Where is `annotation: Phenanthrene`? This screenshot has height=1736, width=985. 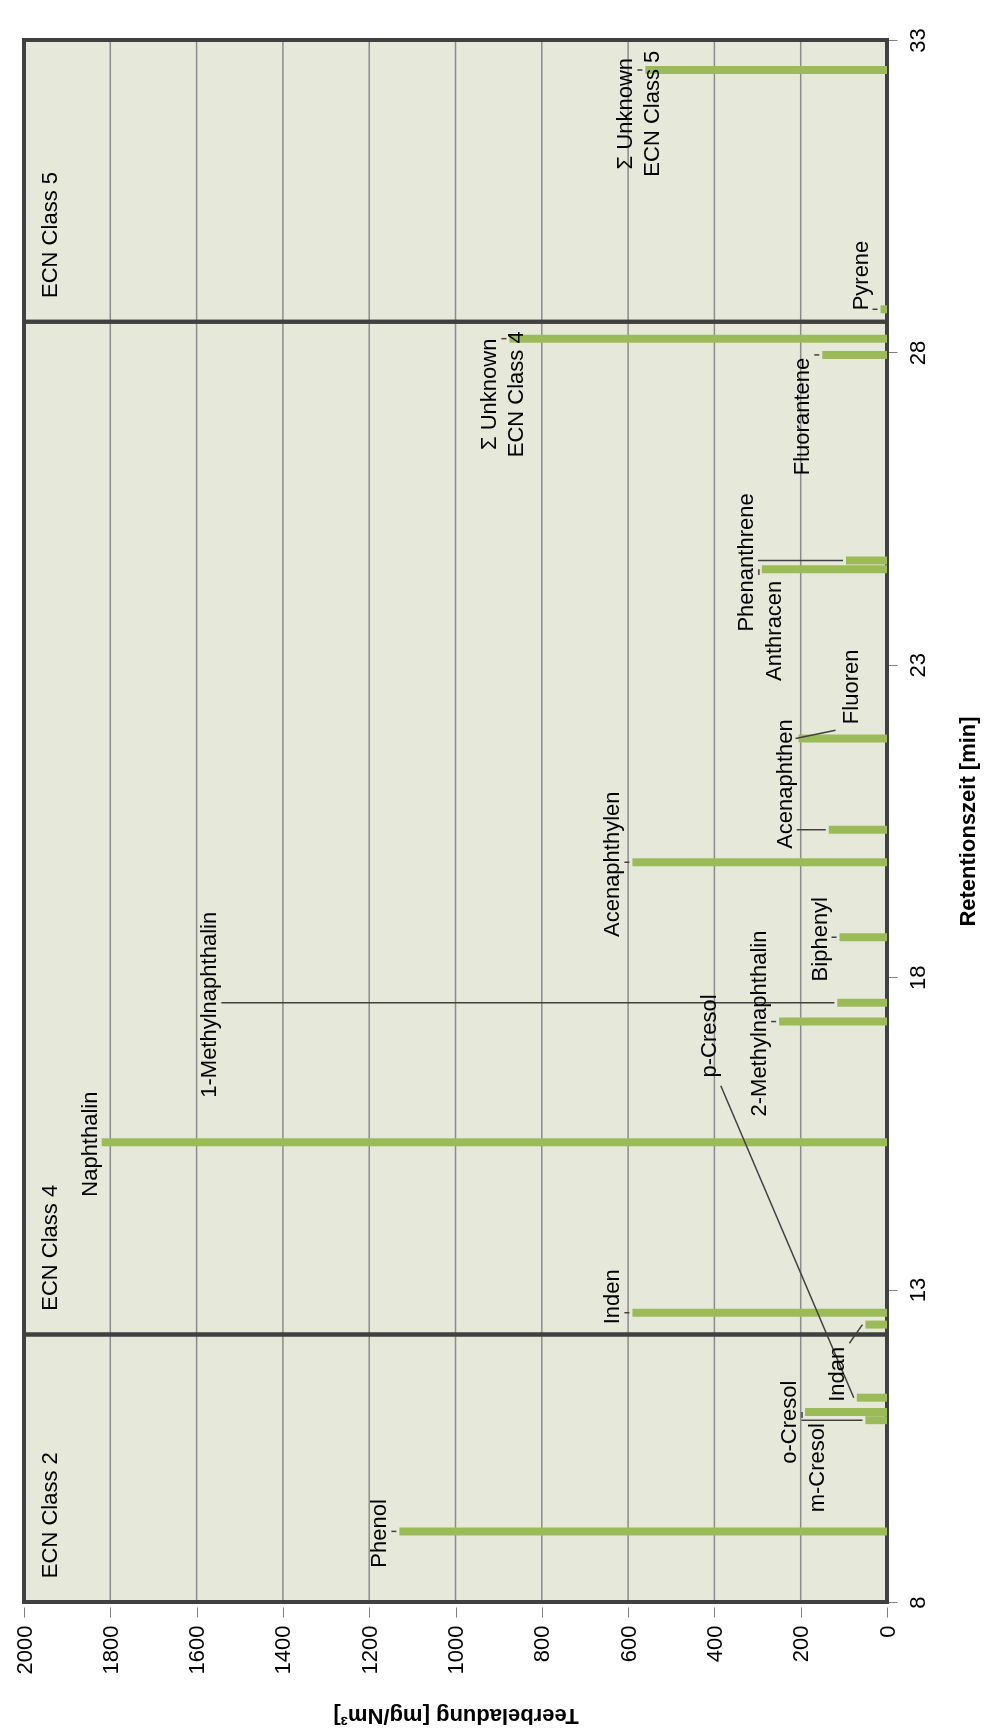 annotation: Phenanthrene is located at coordinates (746, 562).